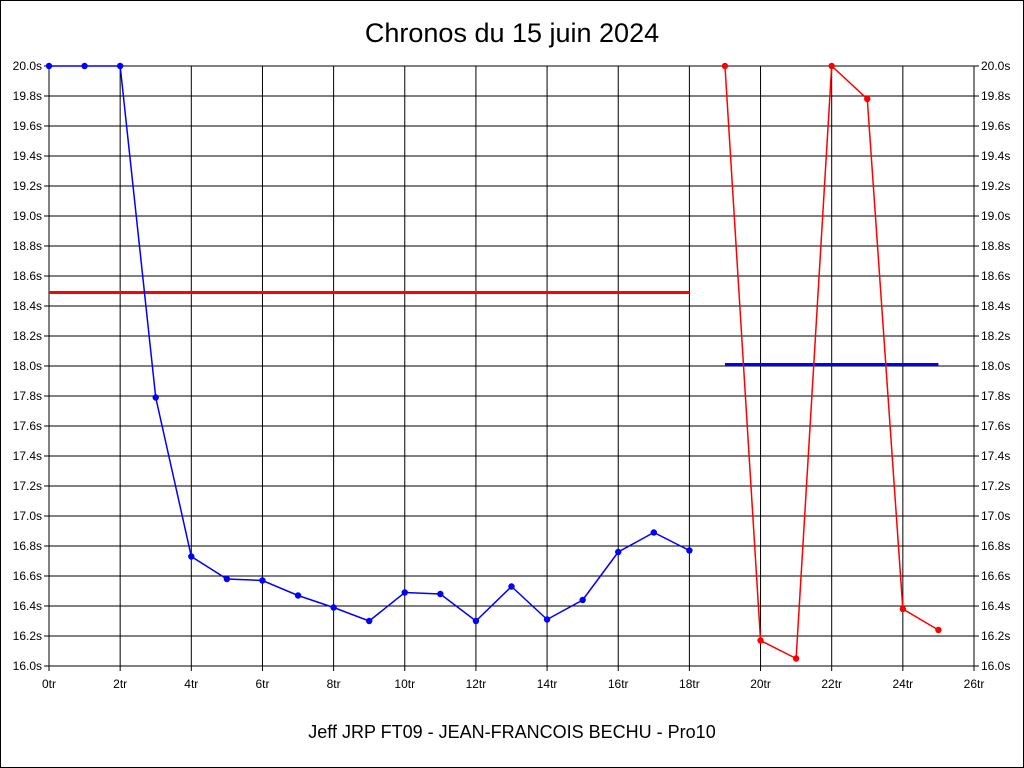 The width and height of the screenshot is (1024, 768). What do you see at coordinates (27, 396) in the screenshot?
I see `y-tick-label-left: 17.8s` at bounding box center [27, 396].